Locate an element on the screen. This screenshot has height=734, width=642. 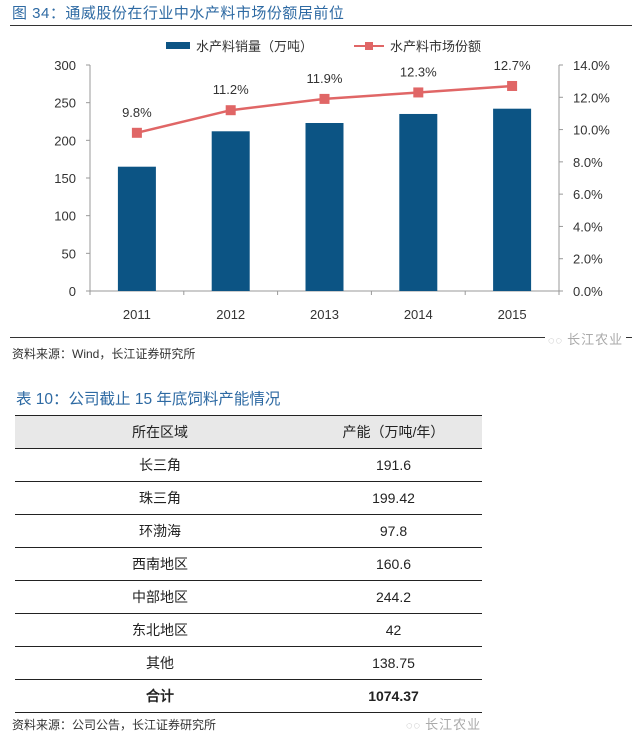
y-right-tick-label: 14.0% is located at coordinates (591, 65).